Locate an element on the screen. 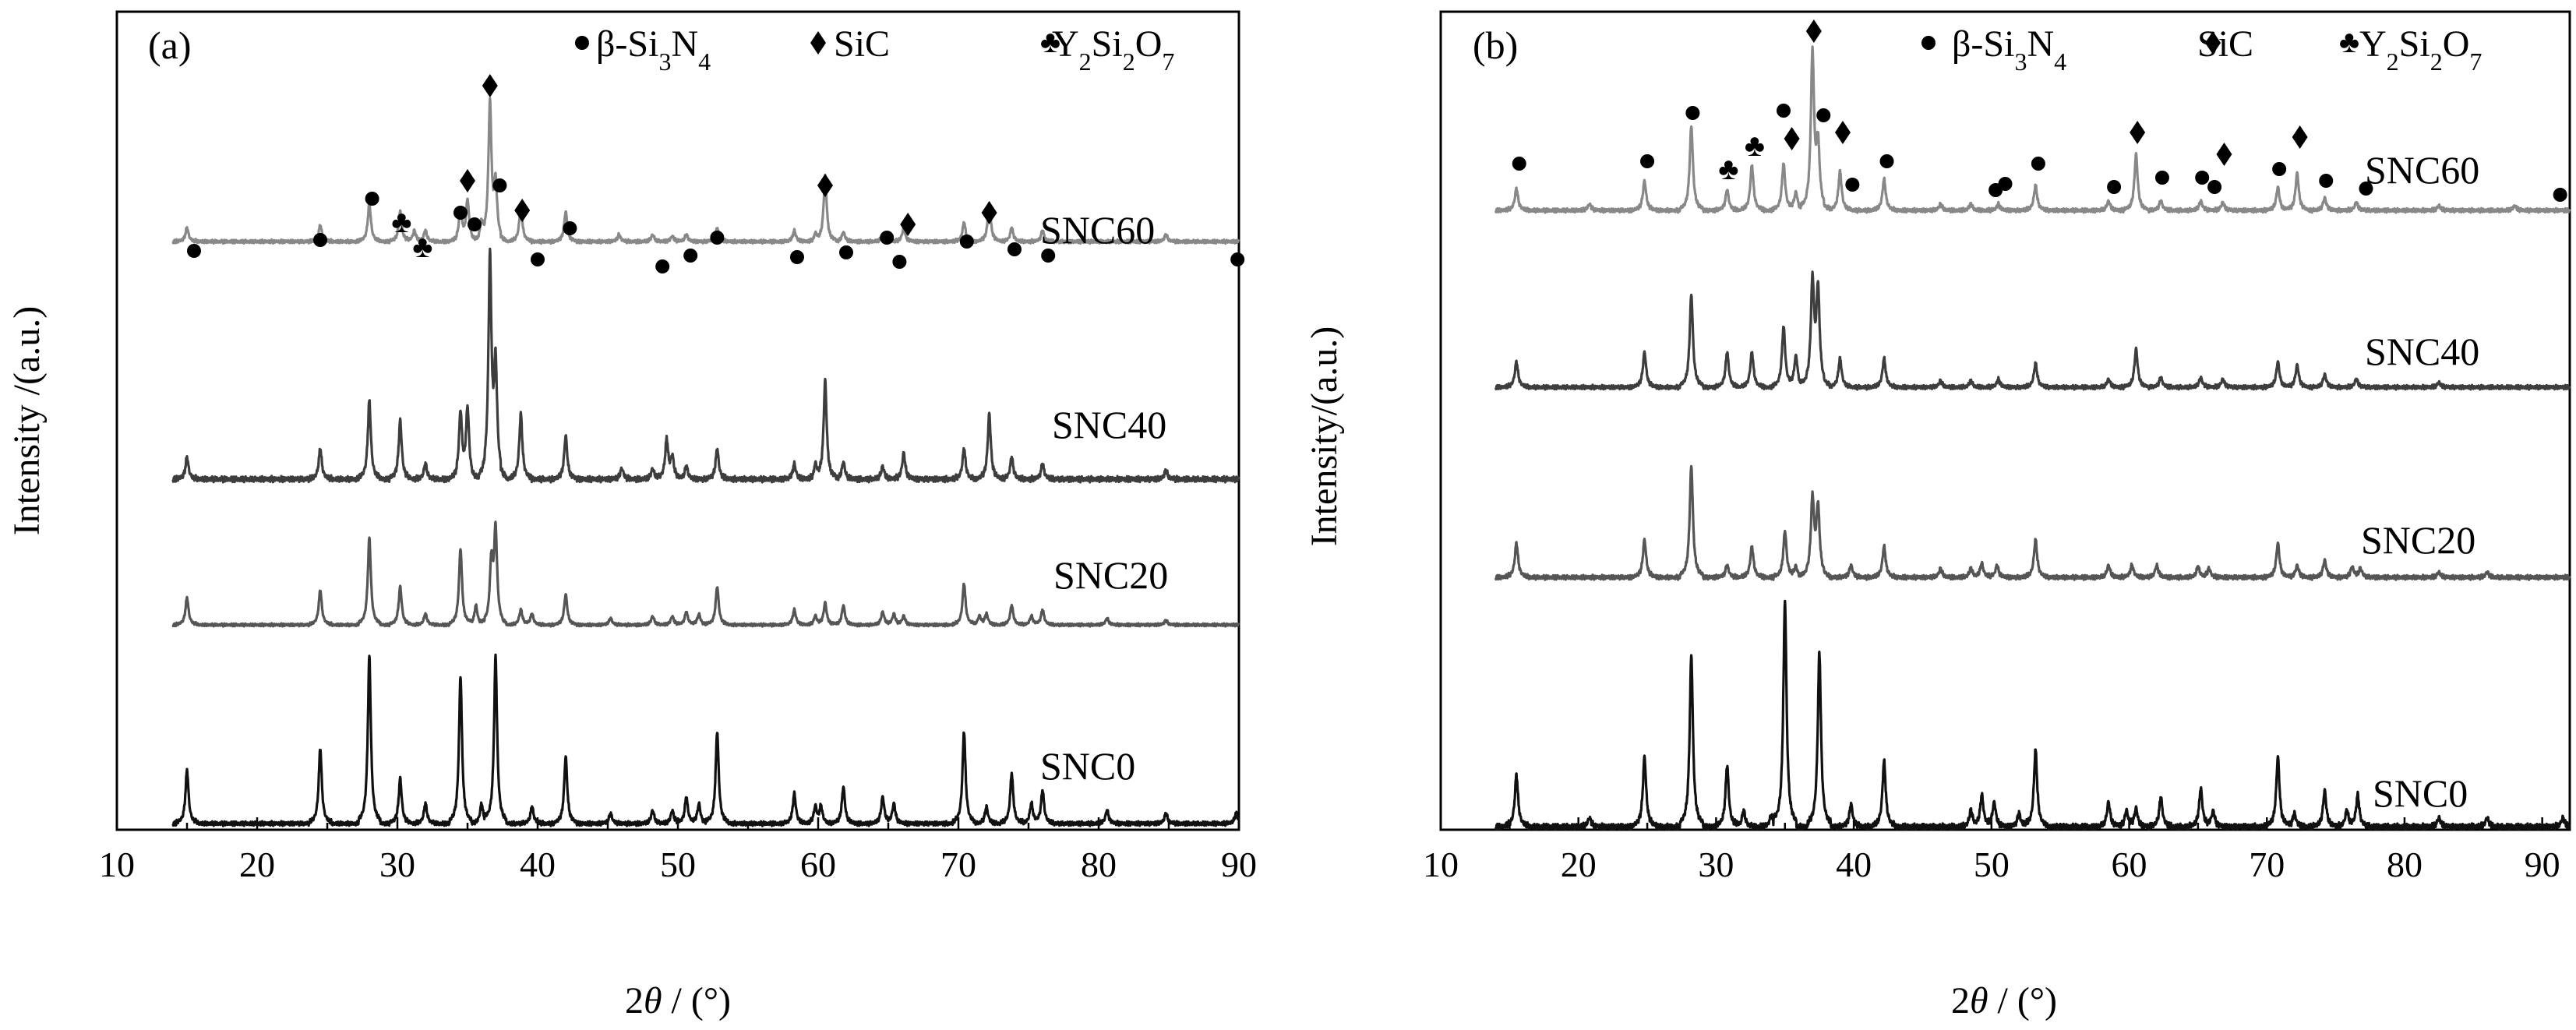  series-SNC60: SNC60 is located at coordinates (705, 174).